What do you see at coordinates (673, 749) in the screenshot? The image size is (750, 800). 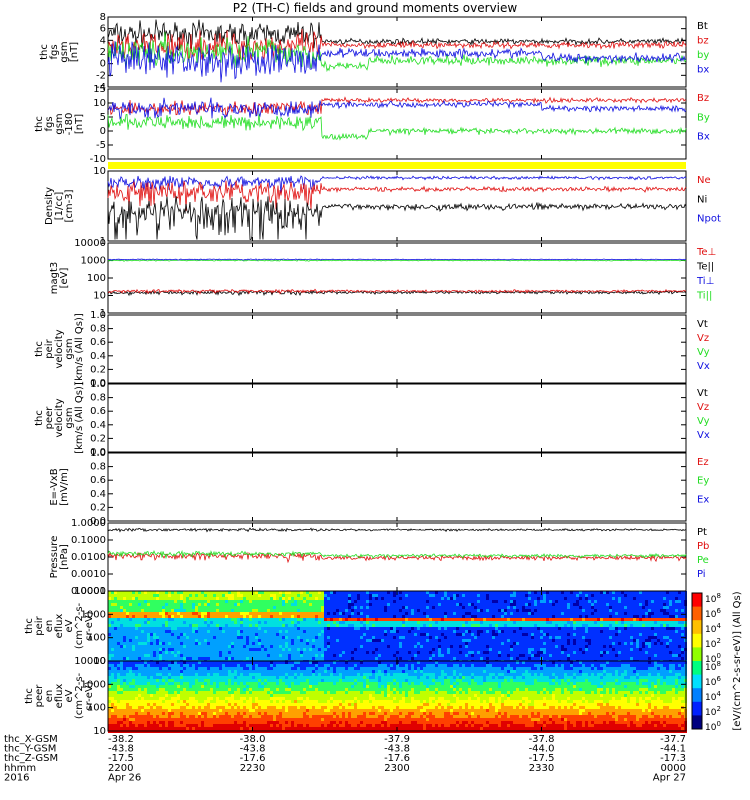 I see `x-tick-label: -44.1` at bounding box center [673, 749].